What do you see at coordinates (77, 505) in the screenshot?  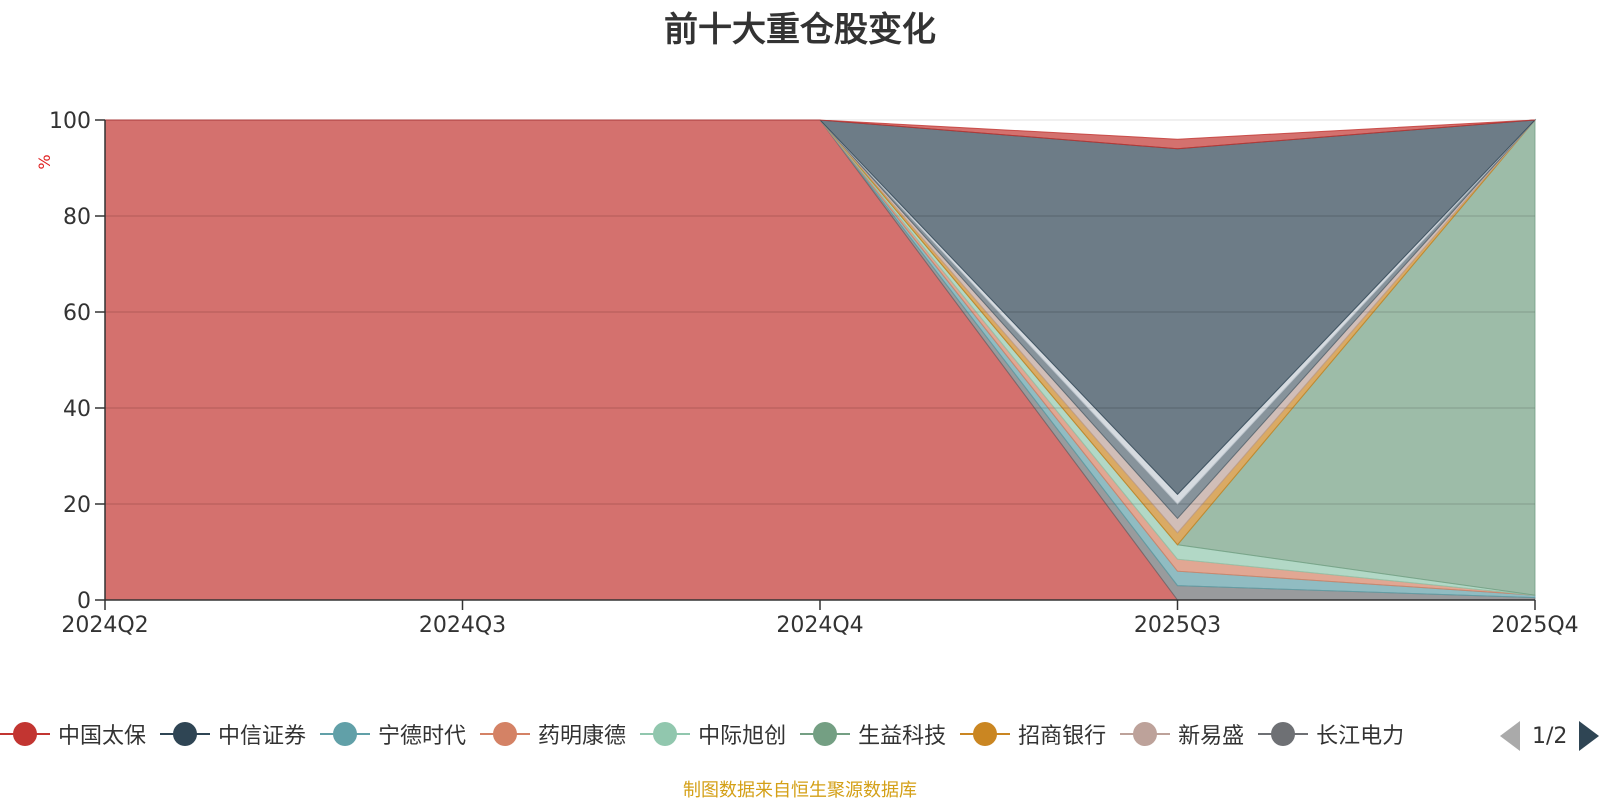 I see `y-tick-label: 20` at bounding box center [77, 505].